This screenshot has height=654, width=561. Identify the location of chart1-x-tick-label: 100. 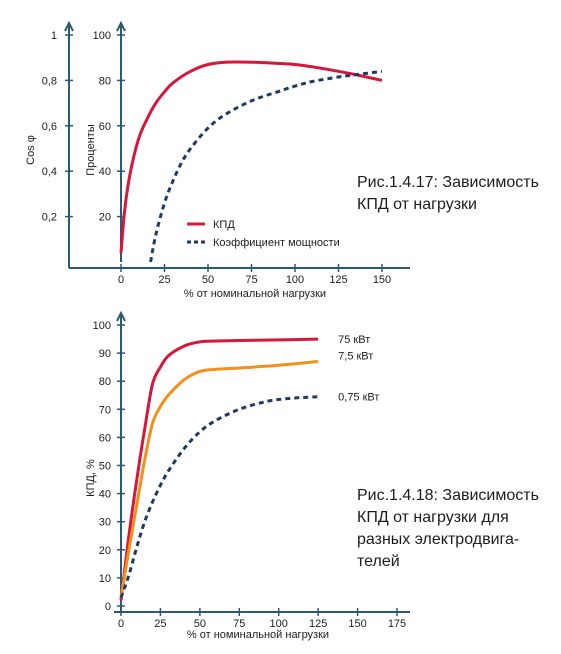
(295, 280).